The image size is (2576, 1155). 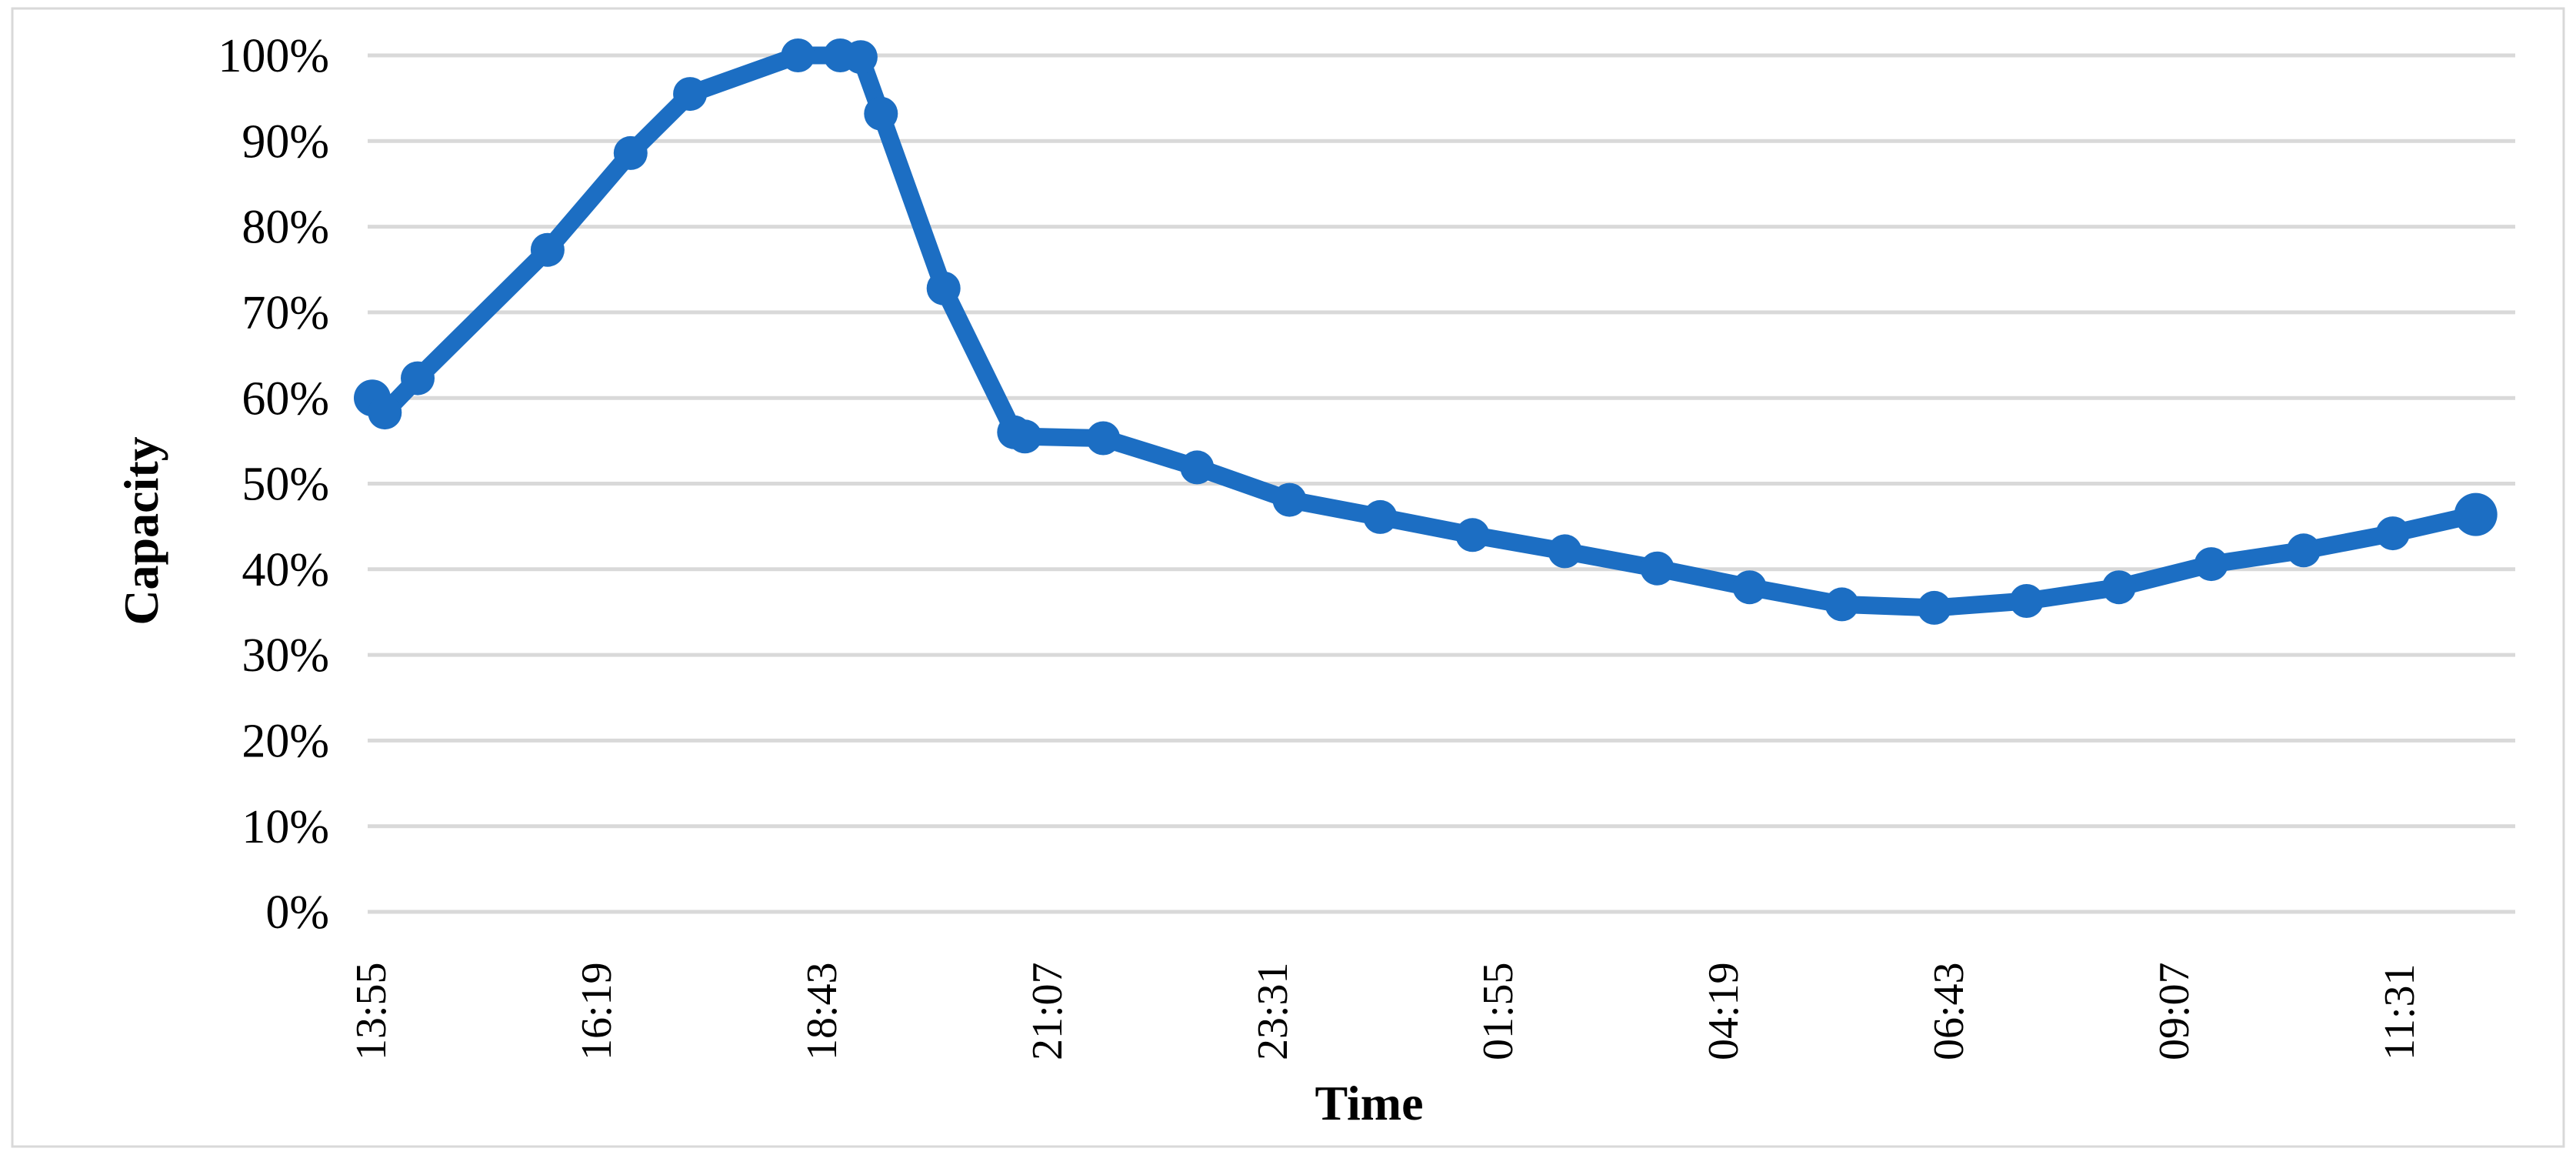 I want to click on y-tick-label: 90%, so click(x=285, y=141).